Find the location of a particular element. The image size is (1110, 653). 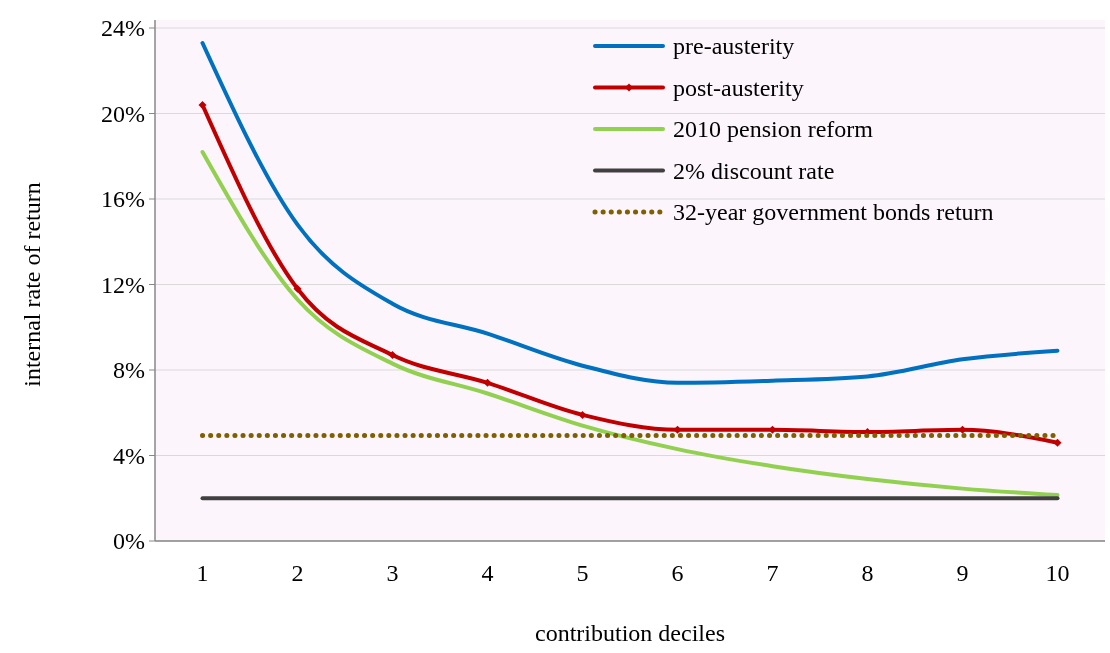

legend-label: pre-austerity is located at coordinates (734, 46).